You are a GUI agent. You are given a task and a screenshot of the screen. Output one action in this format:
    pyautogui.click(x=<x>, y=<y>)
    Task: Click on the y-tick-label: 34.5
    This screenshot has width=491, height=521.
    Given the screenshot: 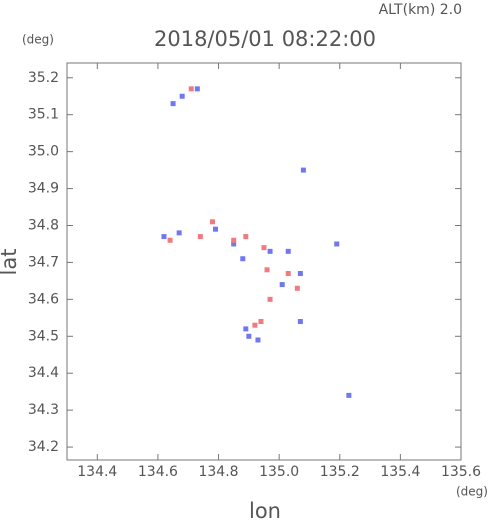 What is the action you would take?
    pyautogui.click(x=43, y=336)
    